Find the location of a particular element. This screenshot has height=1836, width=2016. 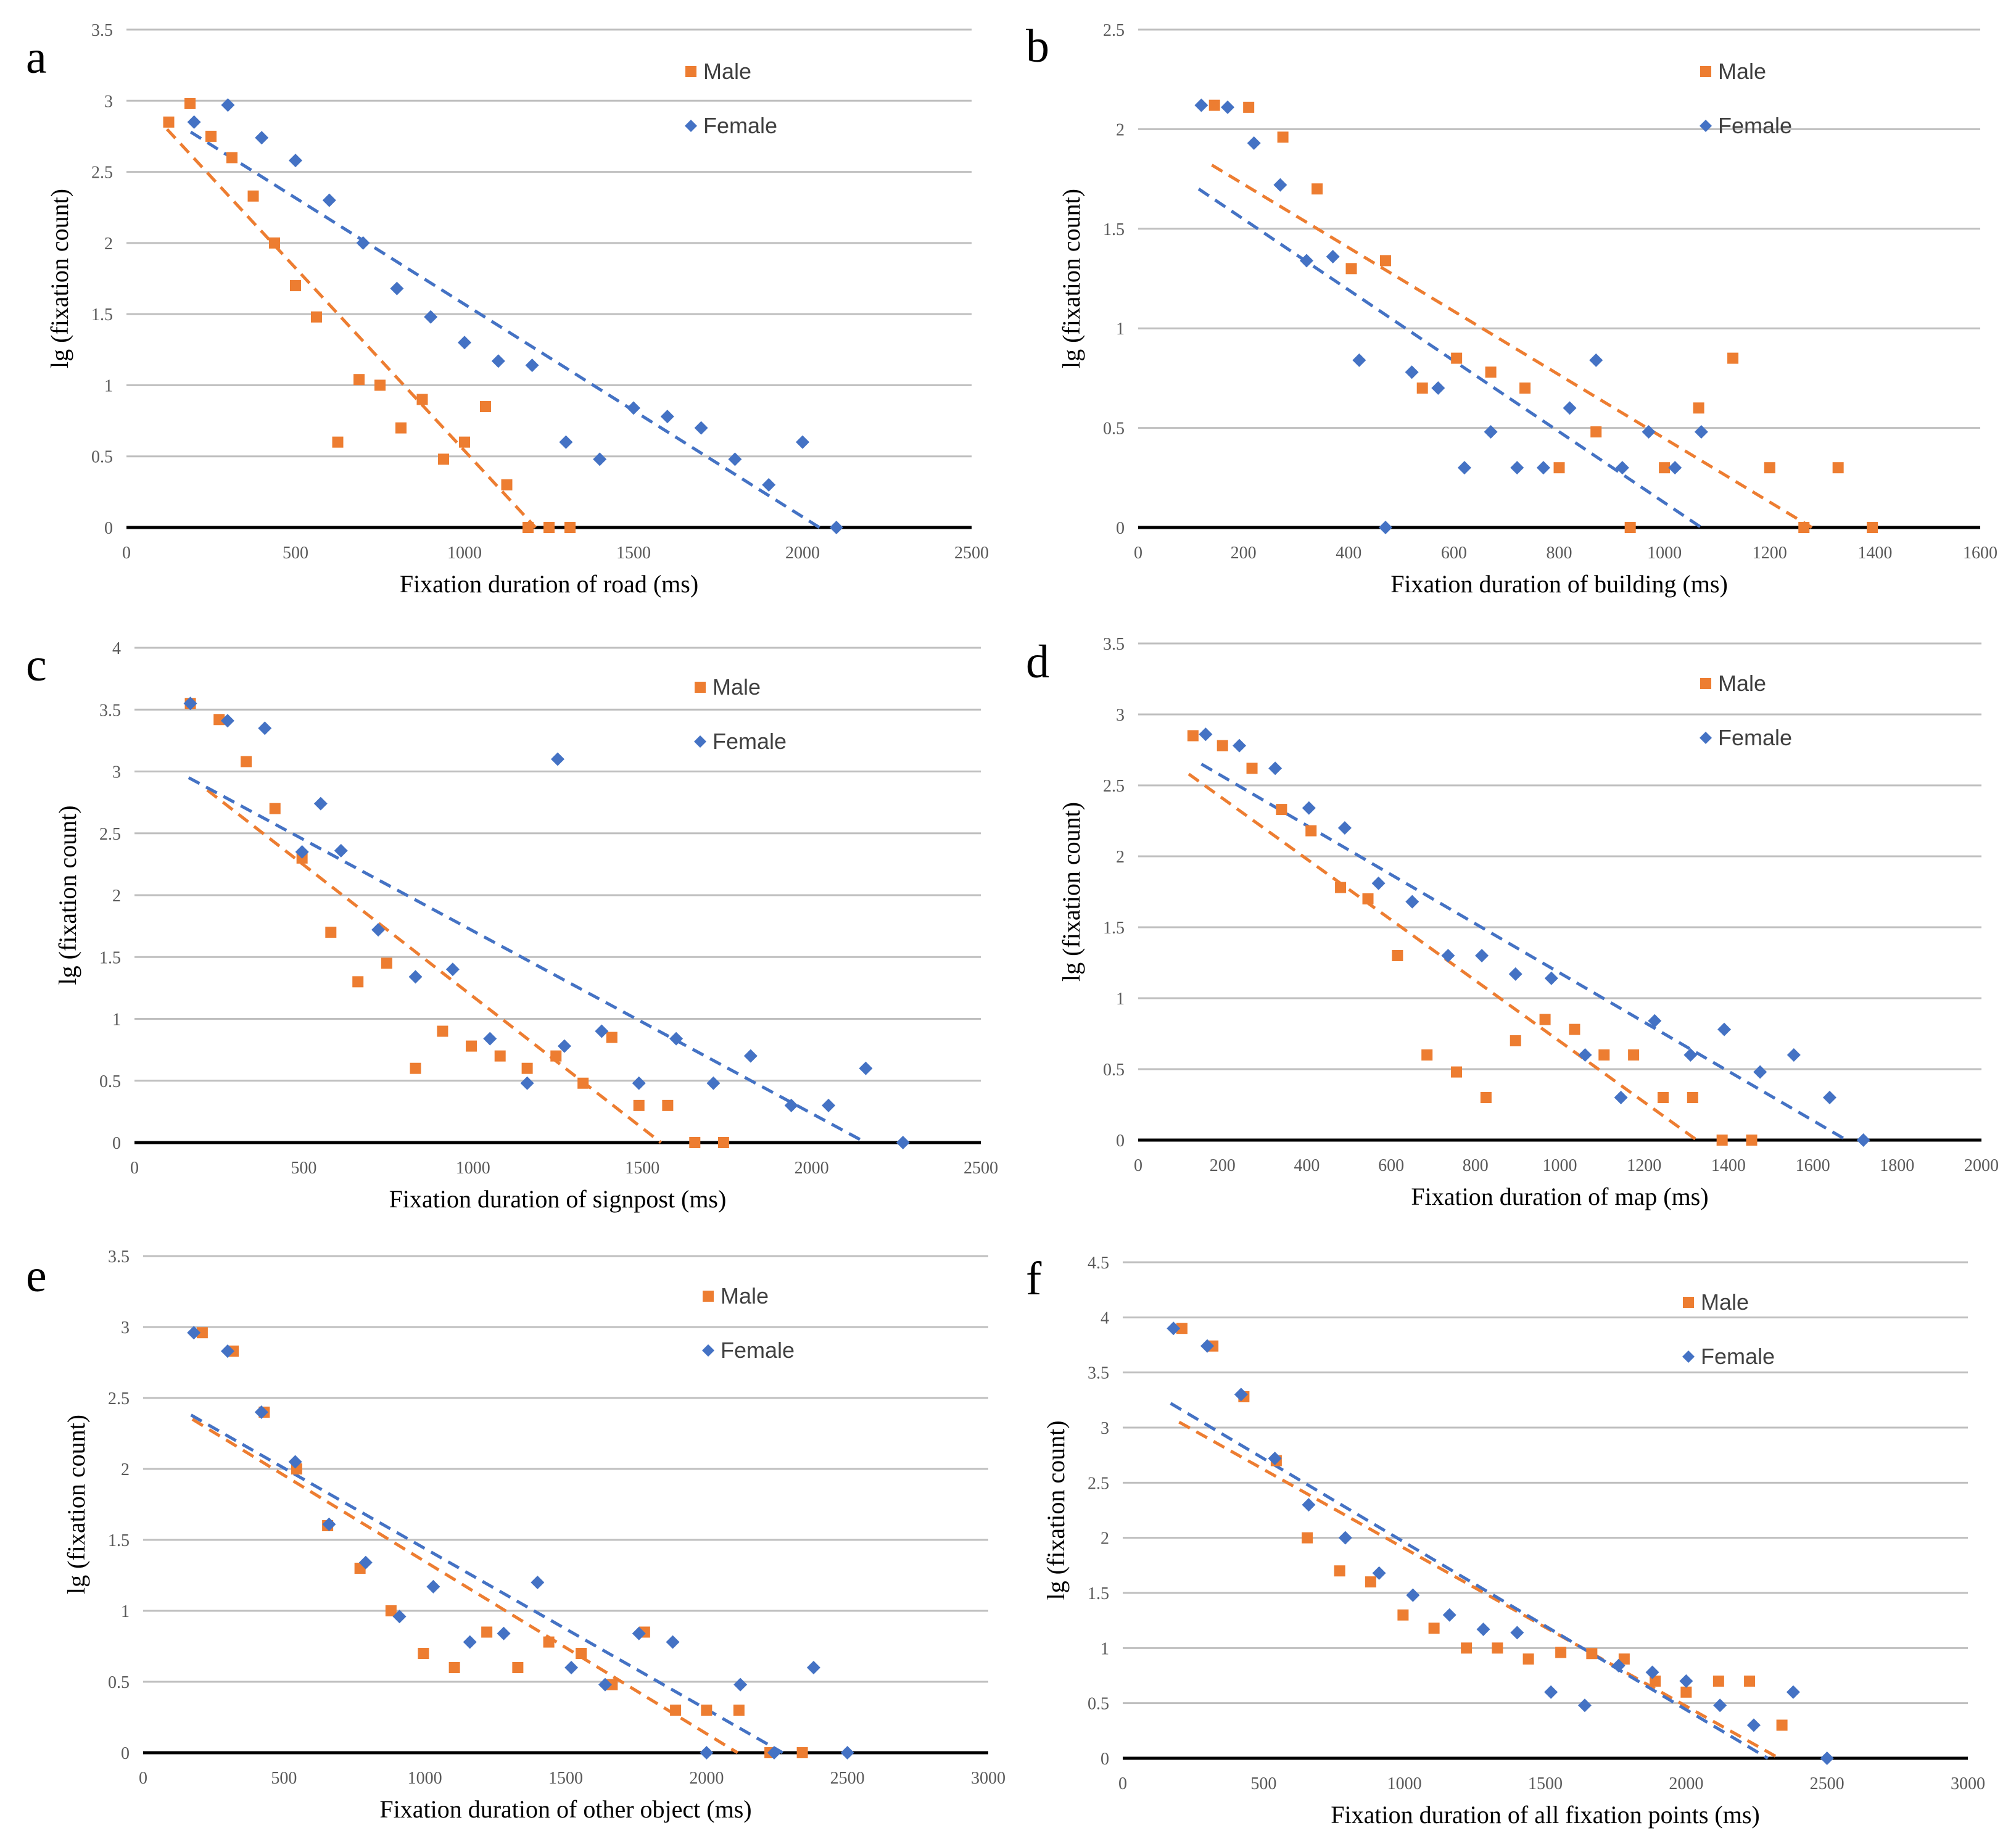

x-axis-title: Fixation duration of signpost (ms) is located at coordinates (558, 1199).